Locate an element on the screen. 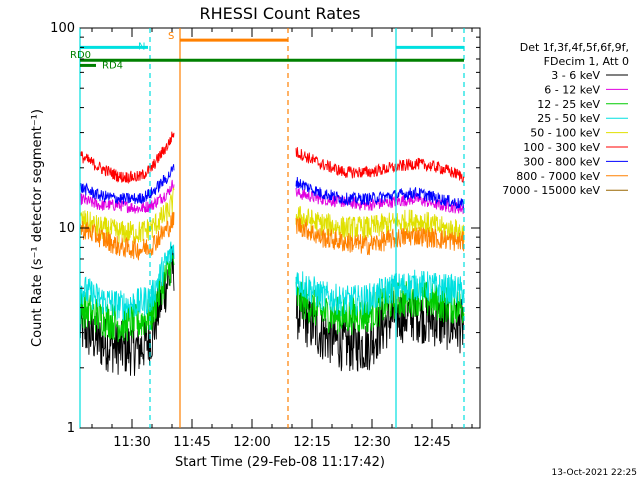  footer-date: 13-Oct-2021 22:25 is located at coordinates (594, 473).